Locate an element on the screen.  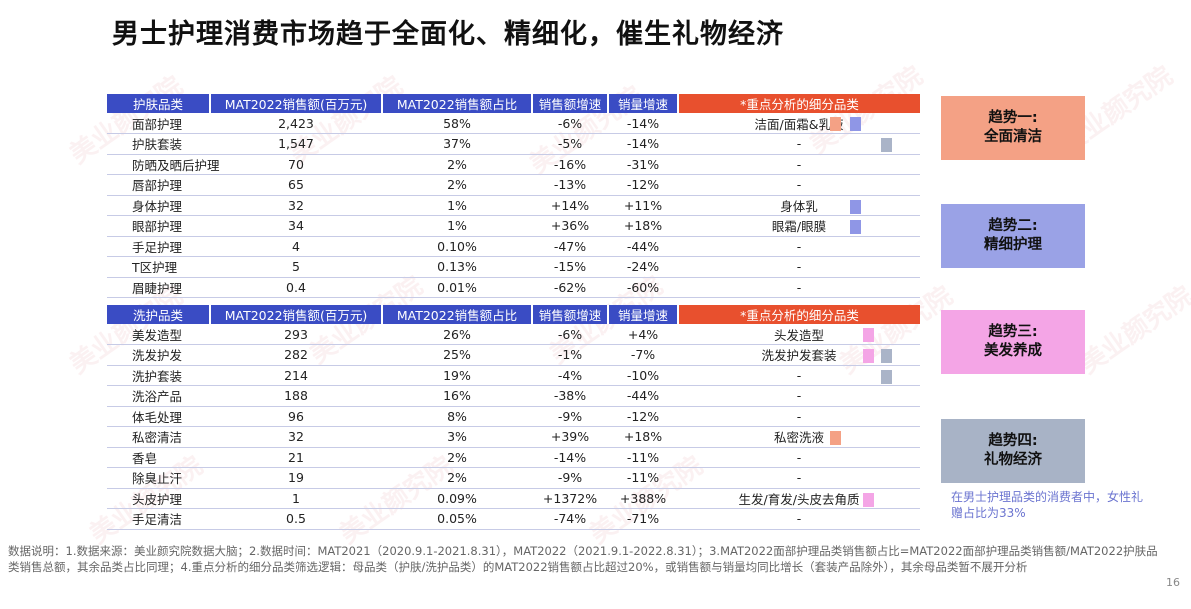
table-row: 洗发护发 282 25% -1% -7% 洗发护发套装 is located at coordinates (513, 355).